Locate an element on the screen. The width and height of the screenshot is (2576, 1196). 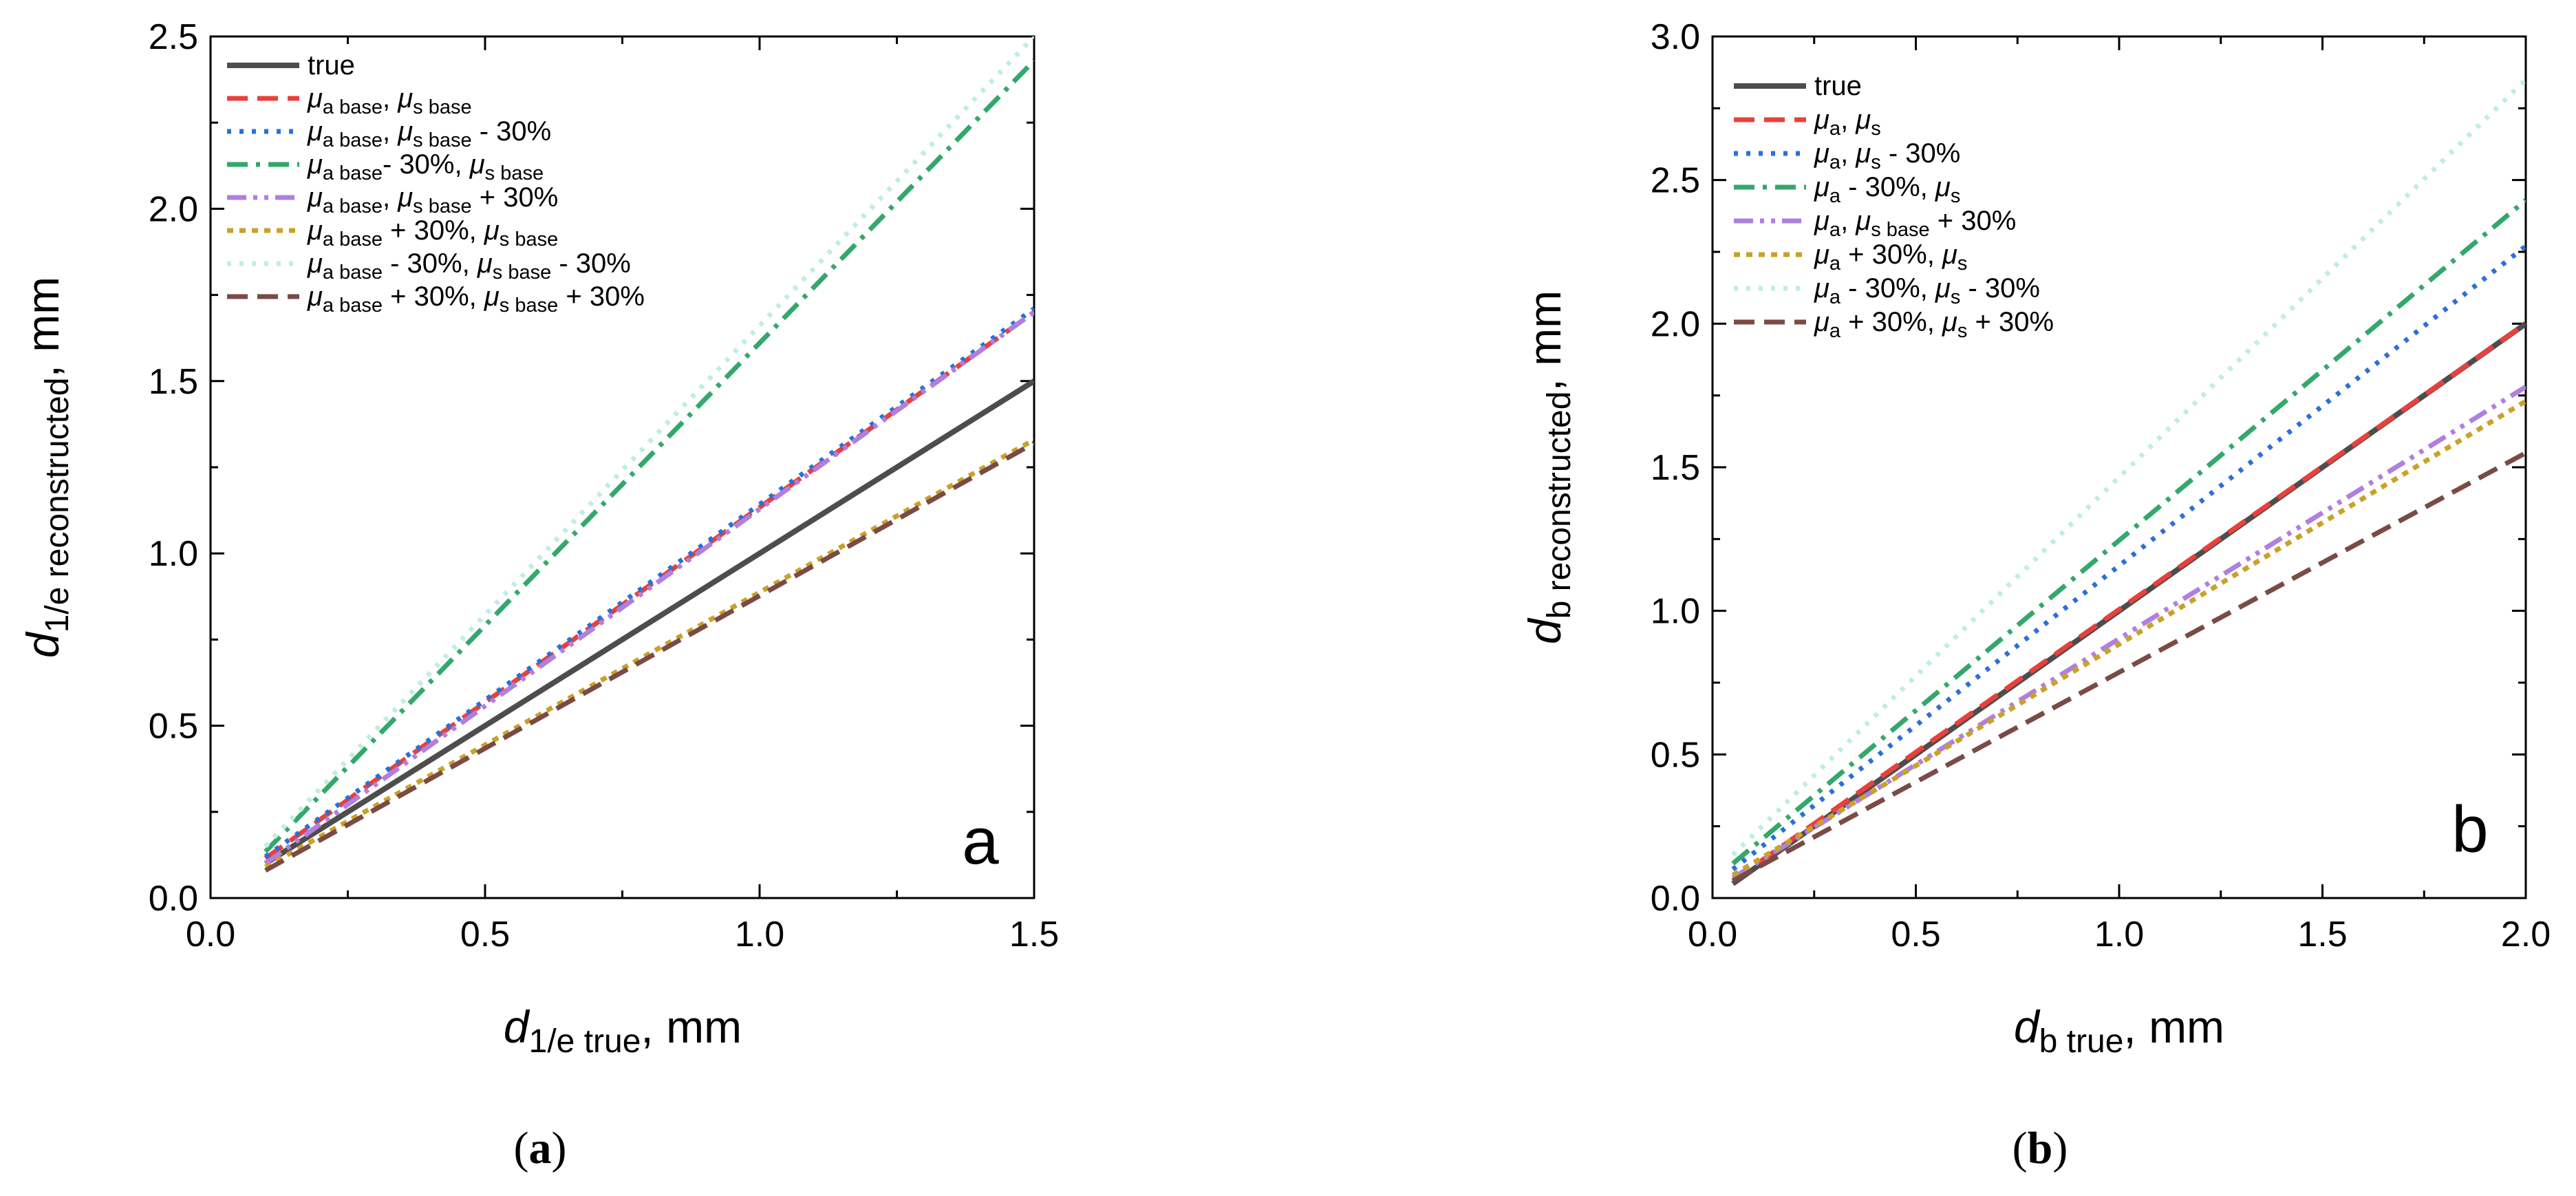
legend-entry-2: μa base​, μs base​ - 30% is located at coordinates (429, 133).